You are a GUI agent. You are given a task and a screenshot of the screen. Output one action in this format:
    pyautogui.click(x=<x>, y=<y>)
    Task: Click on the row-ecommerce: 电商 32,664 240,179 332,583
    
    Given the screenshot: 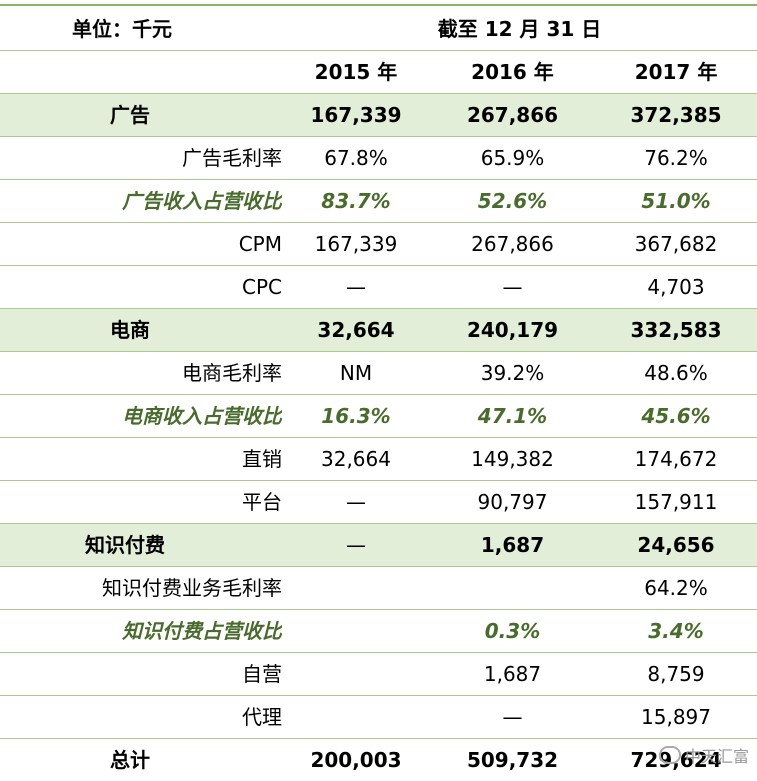 What is the action you would take?
    pyautogui.click(x=378, y=330)
    